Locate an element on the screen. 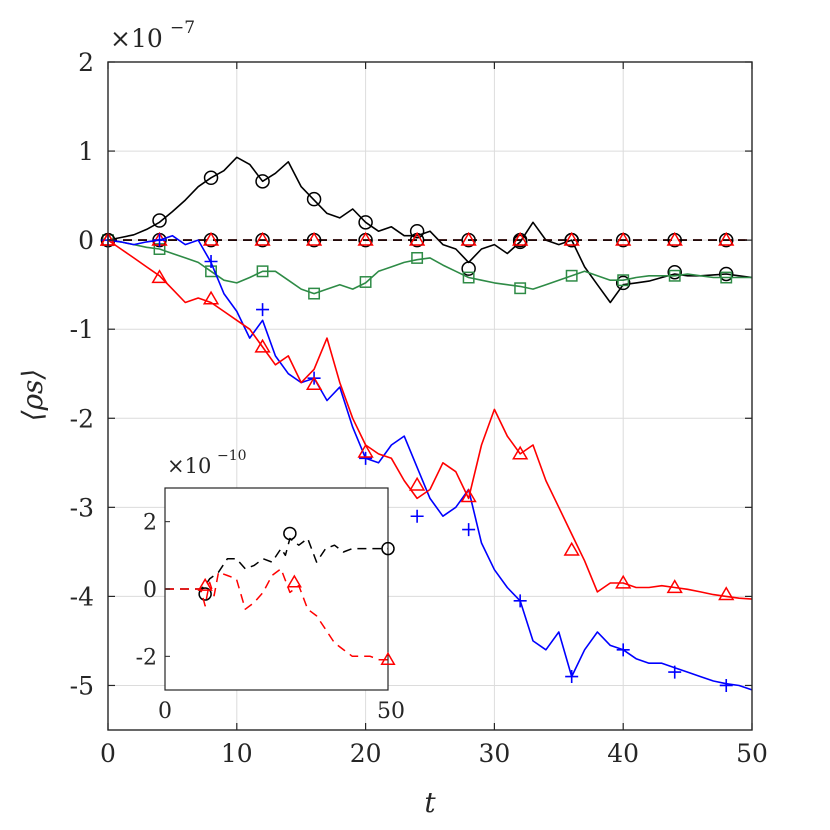  inset-x-tick-label: 0 is located at coordinates (165, 711).